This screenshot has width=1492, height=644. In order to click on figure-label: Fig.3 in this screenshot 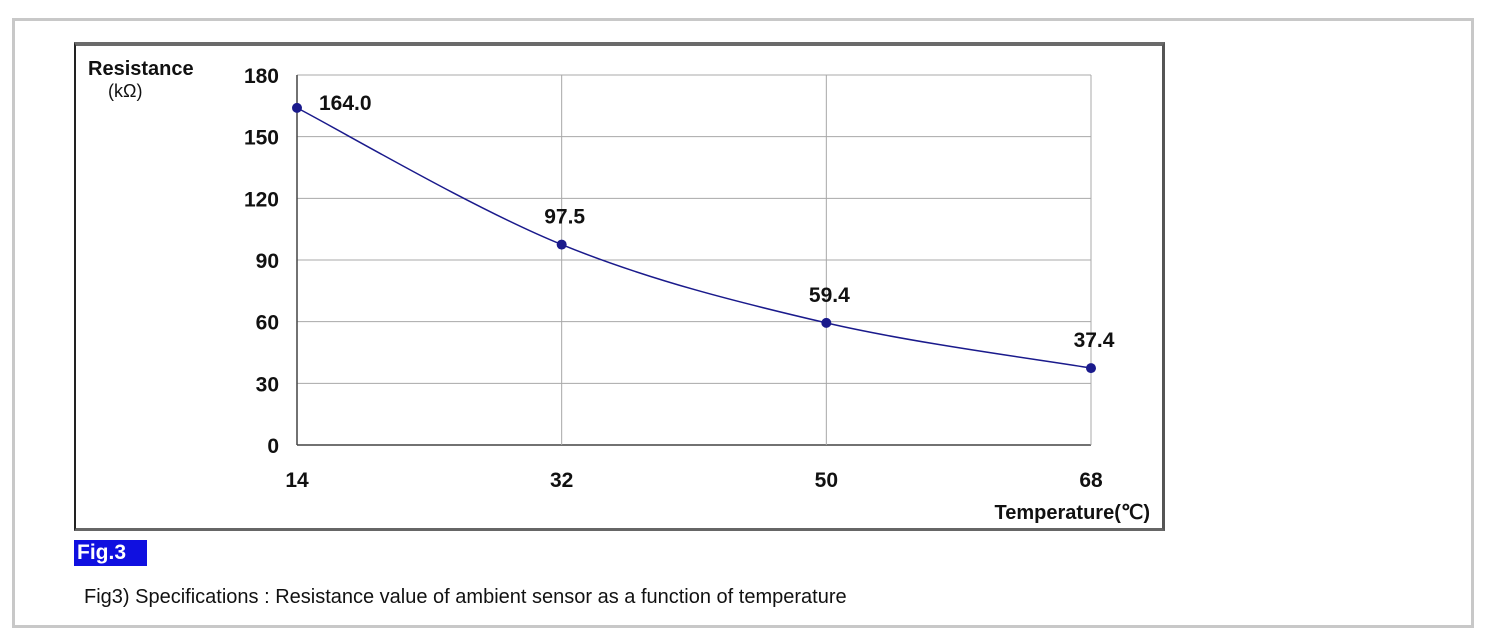, I will do `click(110, 553)`.